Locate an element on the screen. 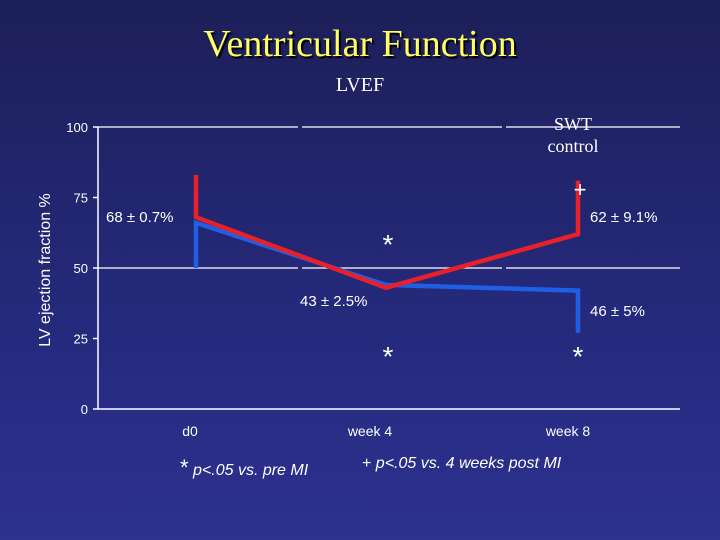 This screenshot has height=540, width=720. y-tick-label-75: 75 is located at coordinates (81, 198).